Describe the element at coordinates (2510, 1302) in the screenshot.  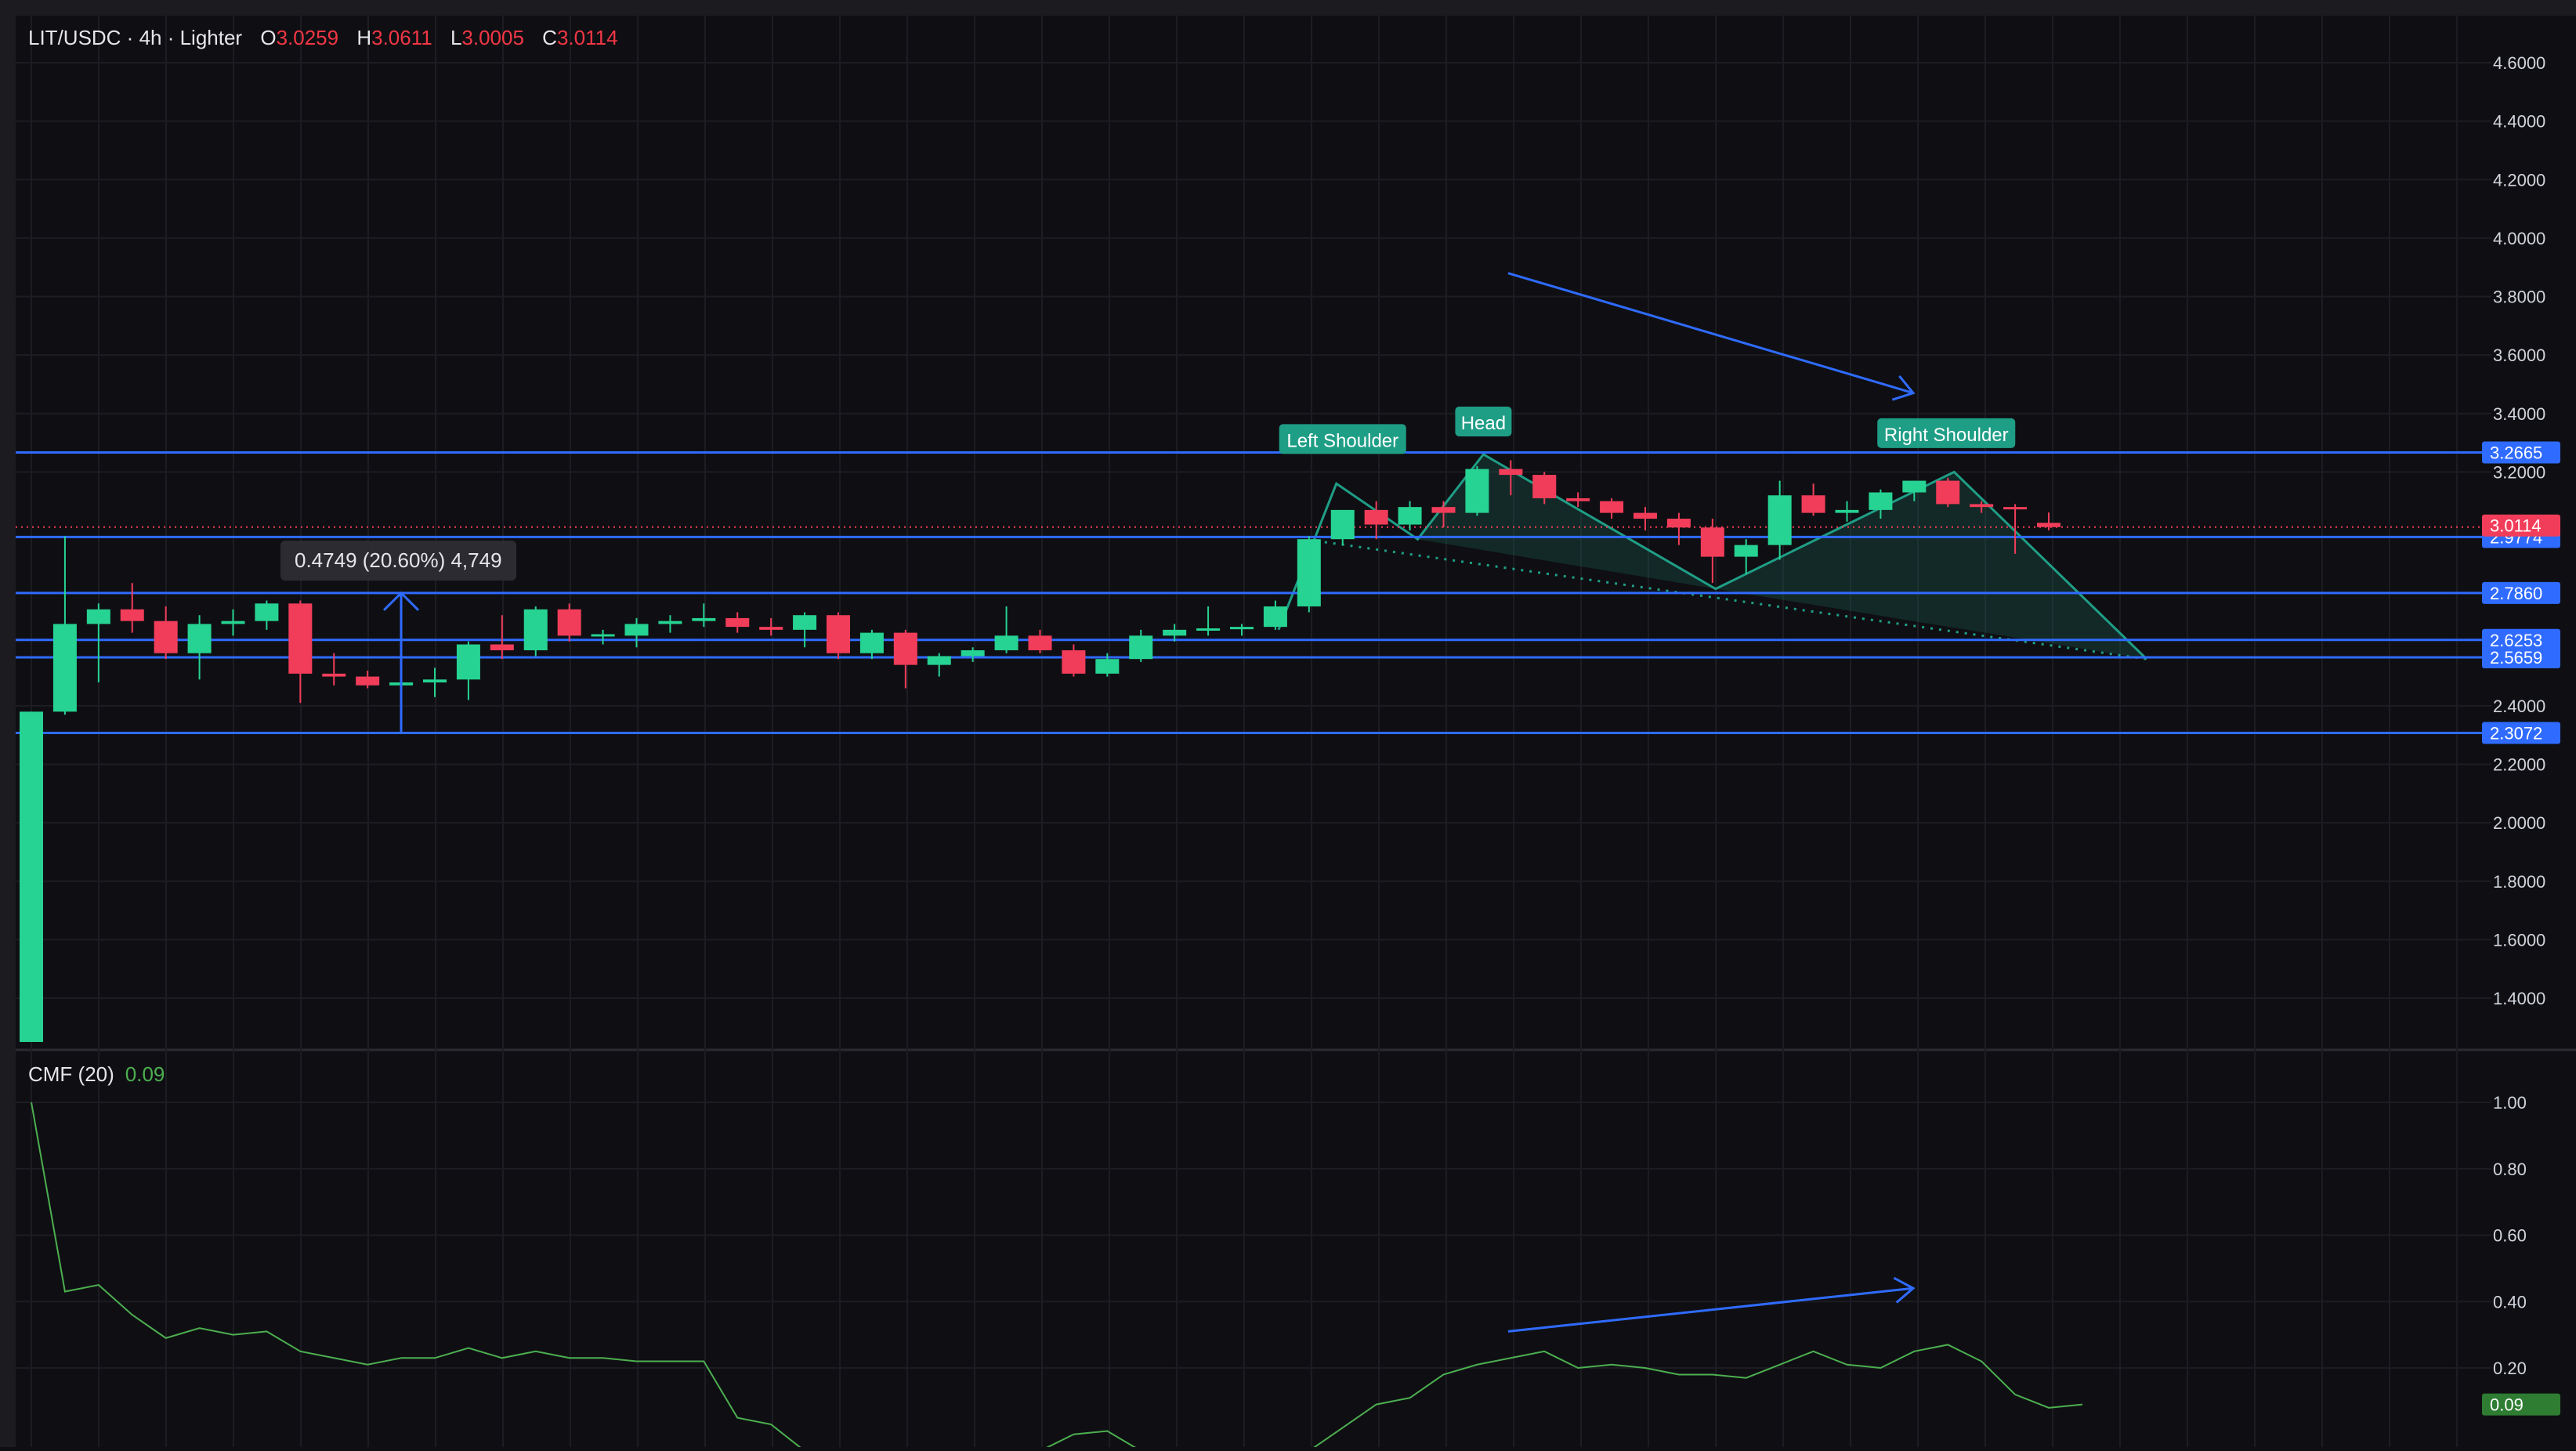
I see `cmf-axis-tick: 0.40` at that location.